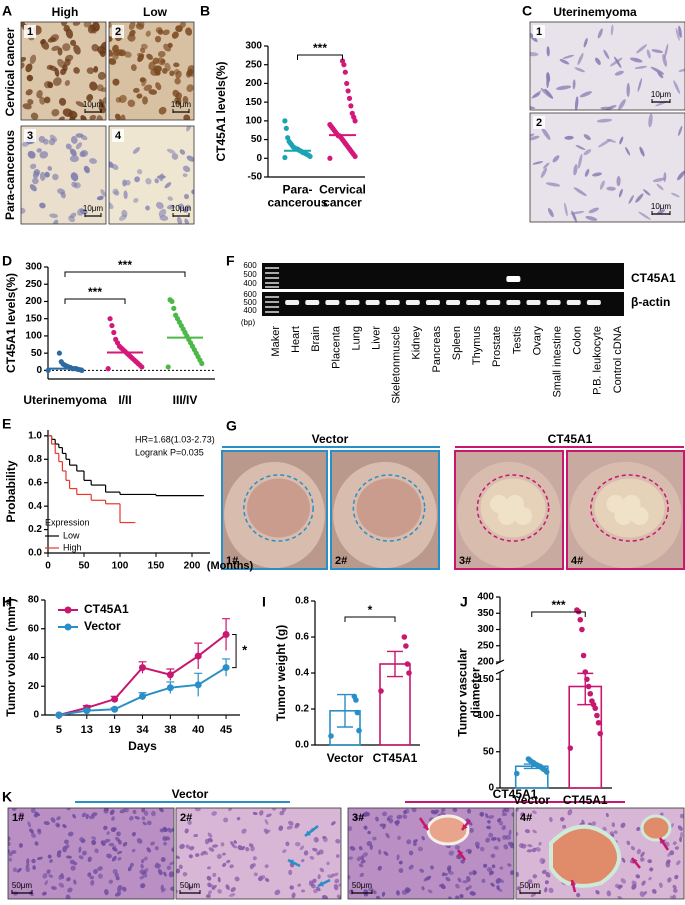 The width and height of the screenshot is (685, 905). Describe the element at coordinates (358, 818) in the screenshot. I see `image-number: 3#` at that location.